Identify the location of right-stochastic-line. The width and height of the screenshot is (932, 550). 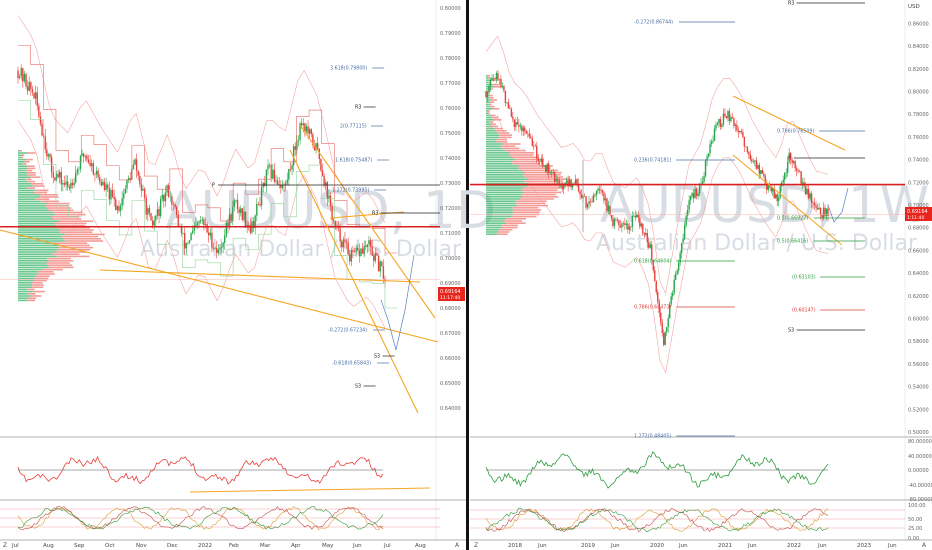
(657, 520).